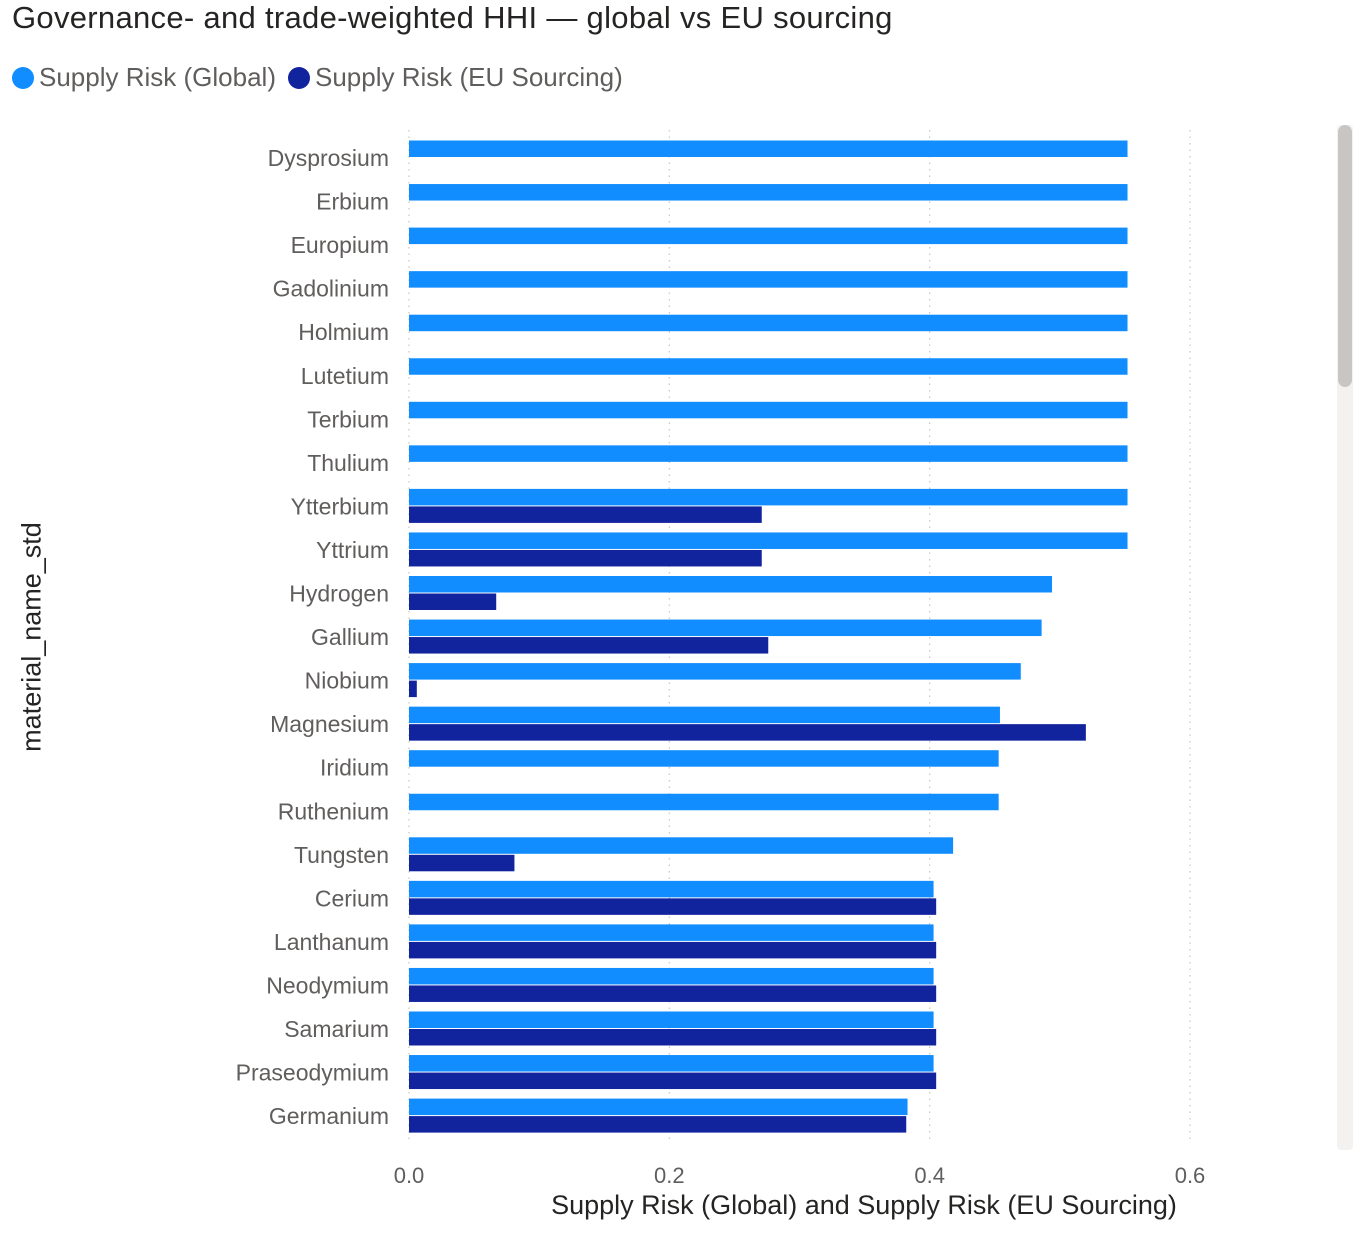 This screenshot has height=1235, width=1364. What do you see at coordinates (1345, 256) in the screenshot?
I see `scrollbar-thumb` at bounding box center [1345, 256].